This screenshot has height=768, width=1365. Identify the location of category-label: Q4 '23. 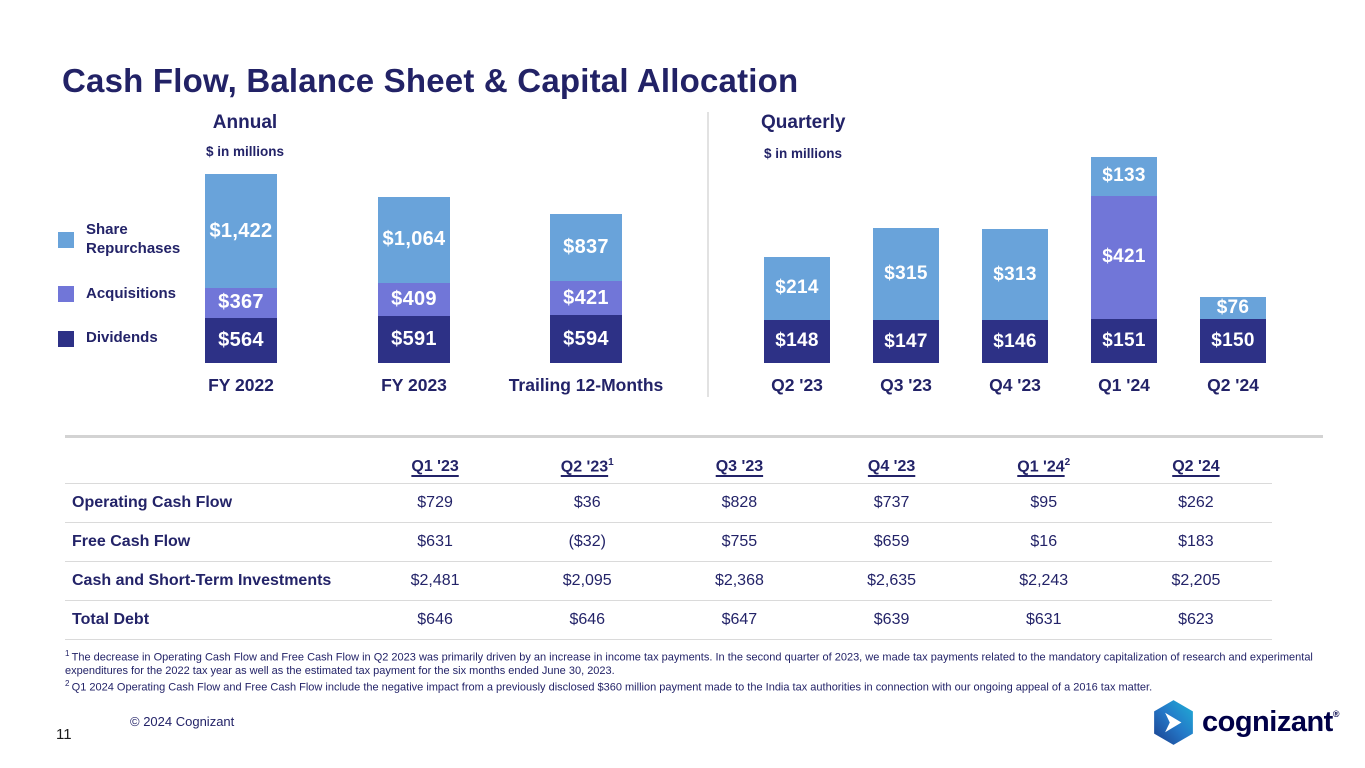
(1015, 385).